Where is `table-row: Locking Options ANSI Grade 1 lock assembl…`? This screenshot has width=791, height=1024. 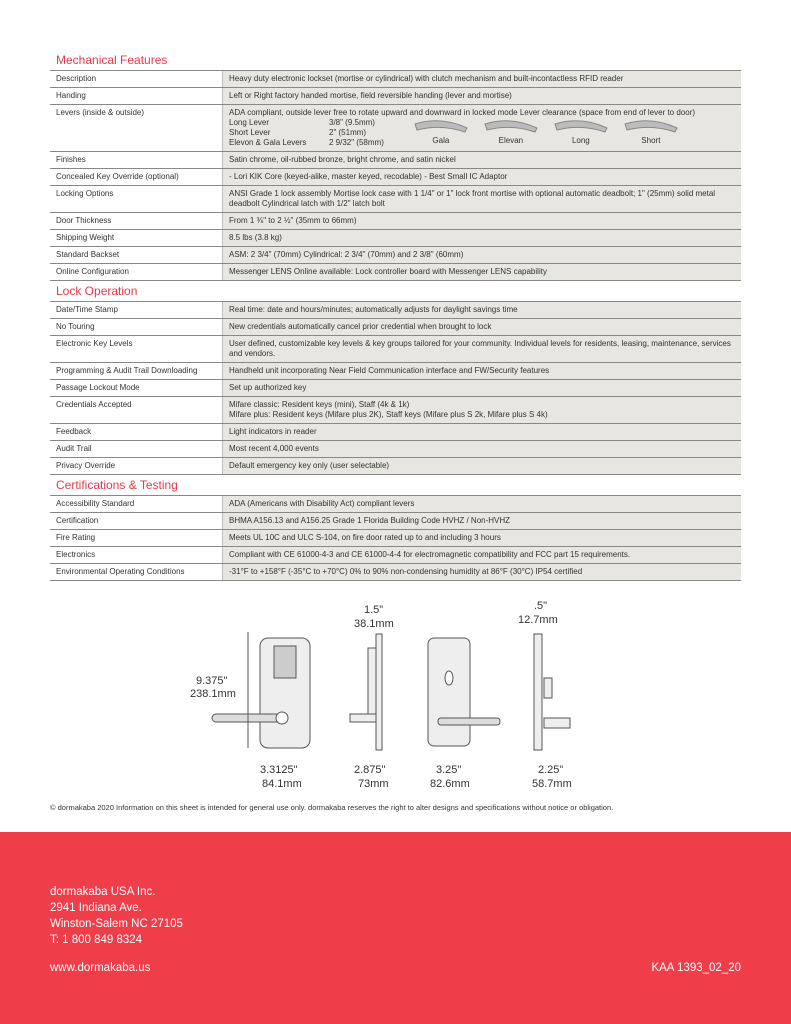 table-row: Locking Options ANSI Grade 1 lock assembl… is located at coordinates (395, 199).